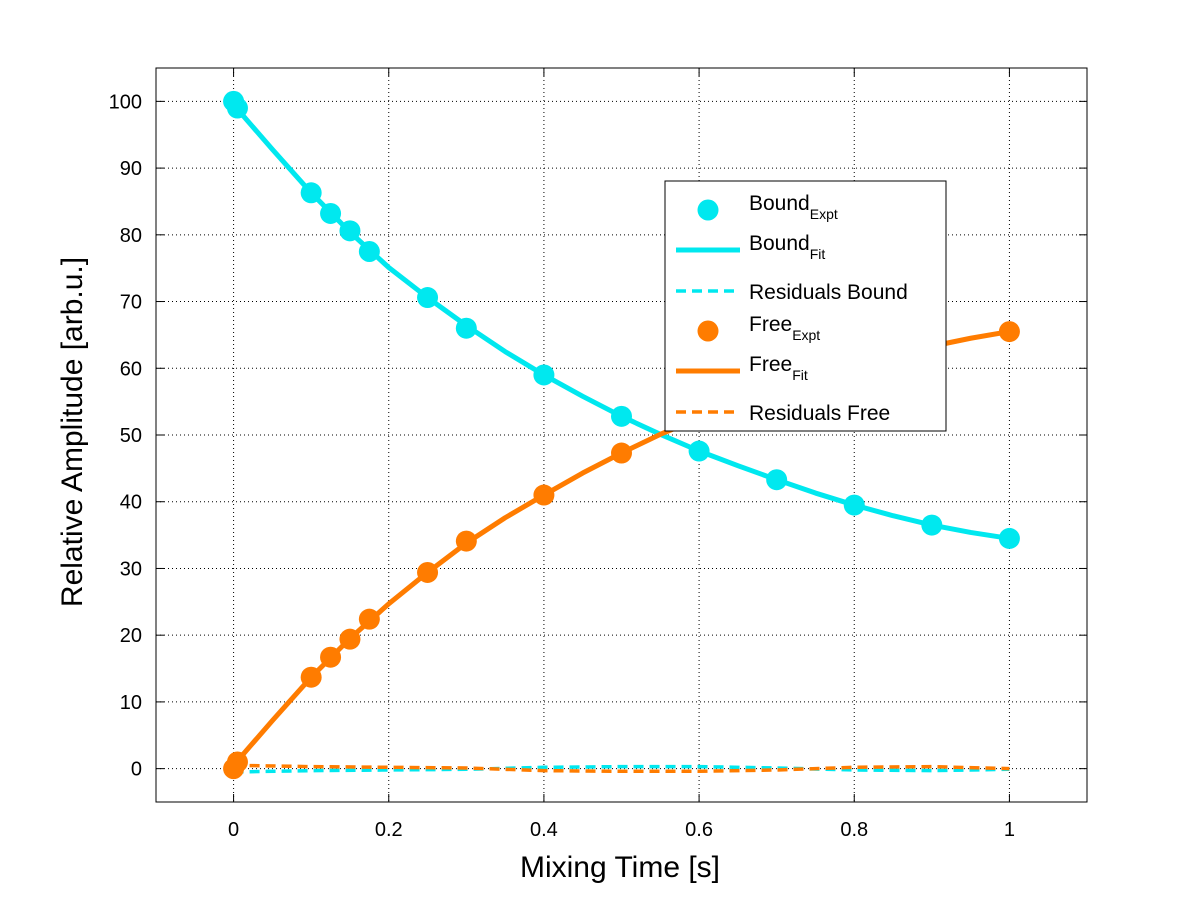 The height and width of the screenshot is (901, 1201). Describe the element at coordinates (131, 436) in the screenshot. I see `y-tick-label: 50` at that location.